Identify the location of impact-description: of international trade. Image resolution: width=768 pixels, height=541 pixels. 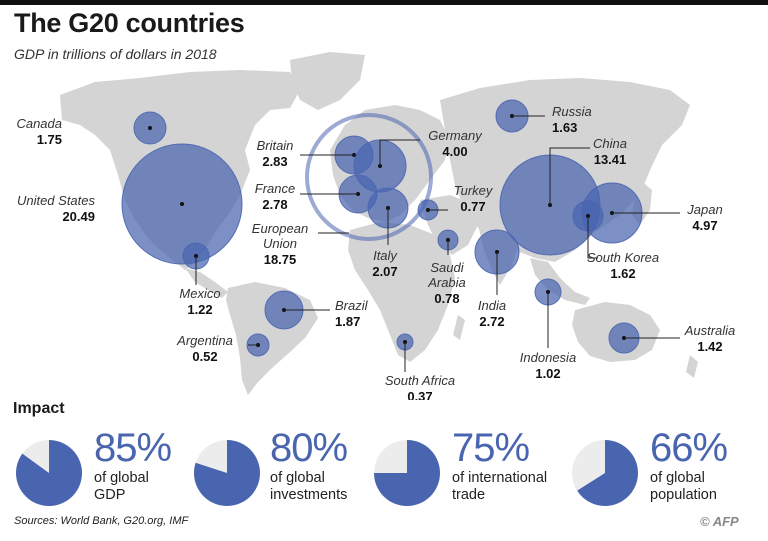
(522, 487).